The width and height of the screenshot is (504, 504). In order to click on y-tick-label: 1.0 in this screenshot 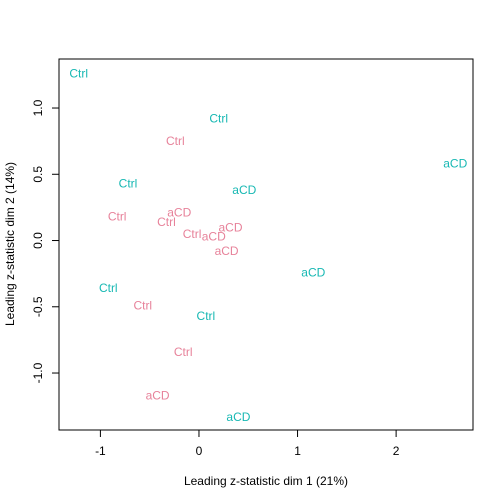, I will do `click(38, 107)`.